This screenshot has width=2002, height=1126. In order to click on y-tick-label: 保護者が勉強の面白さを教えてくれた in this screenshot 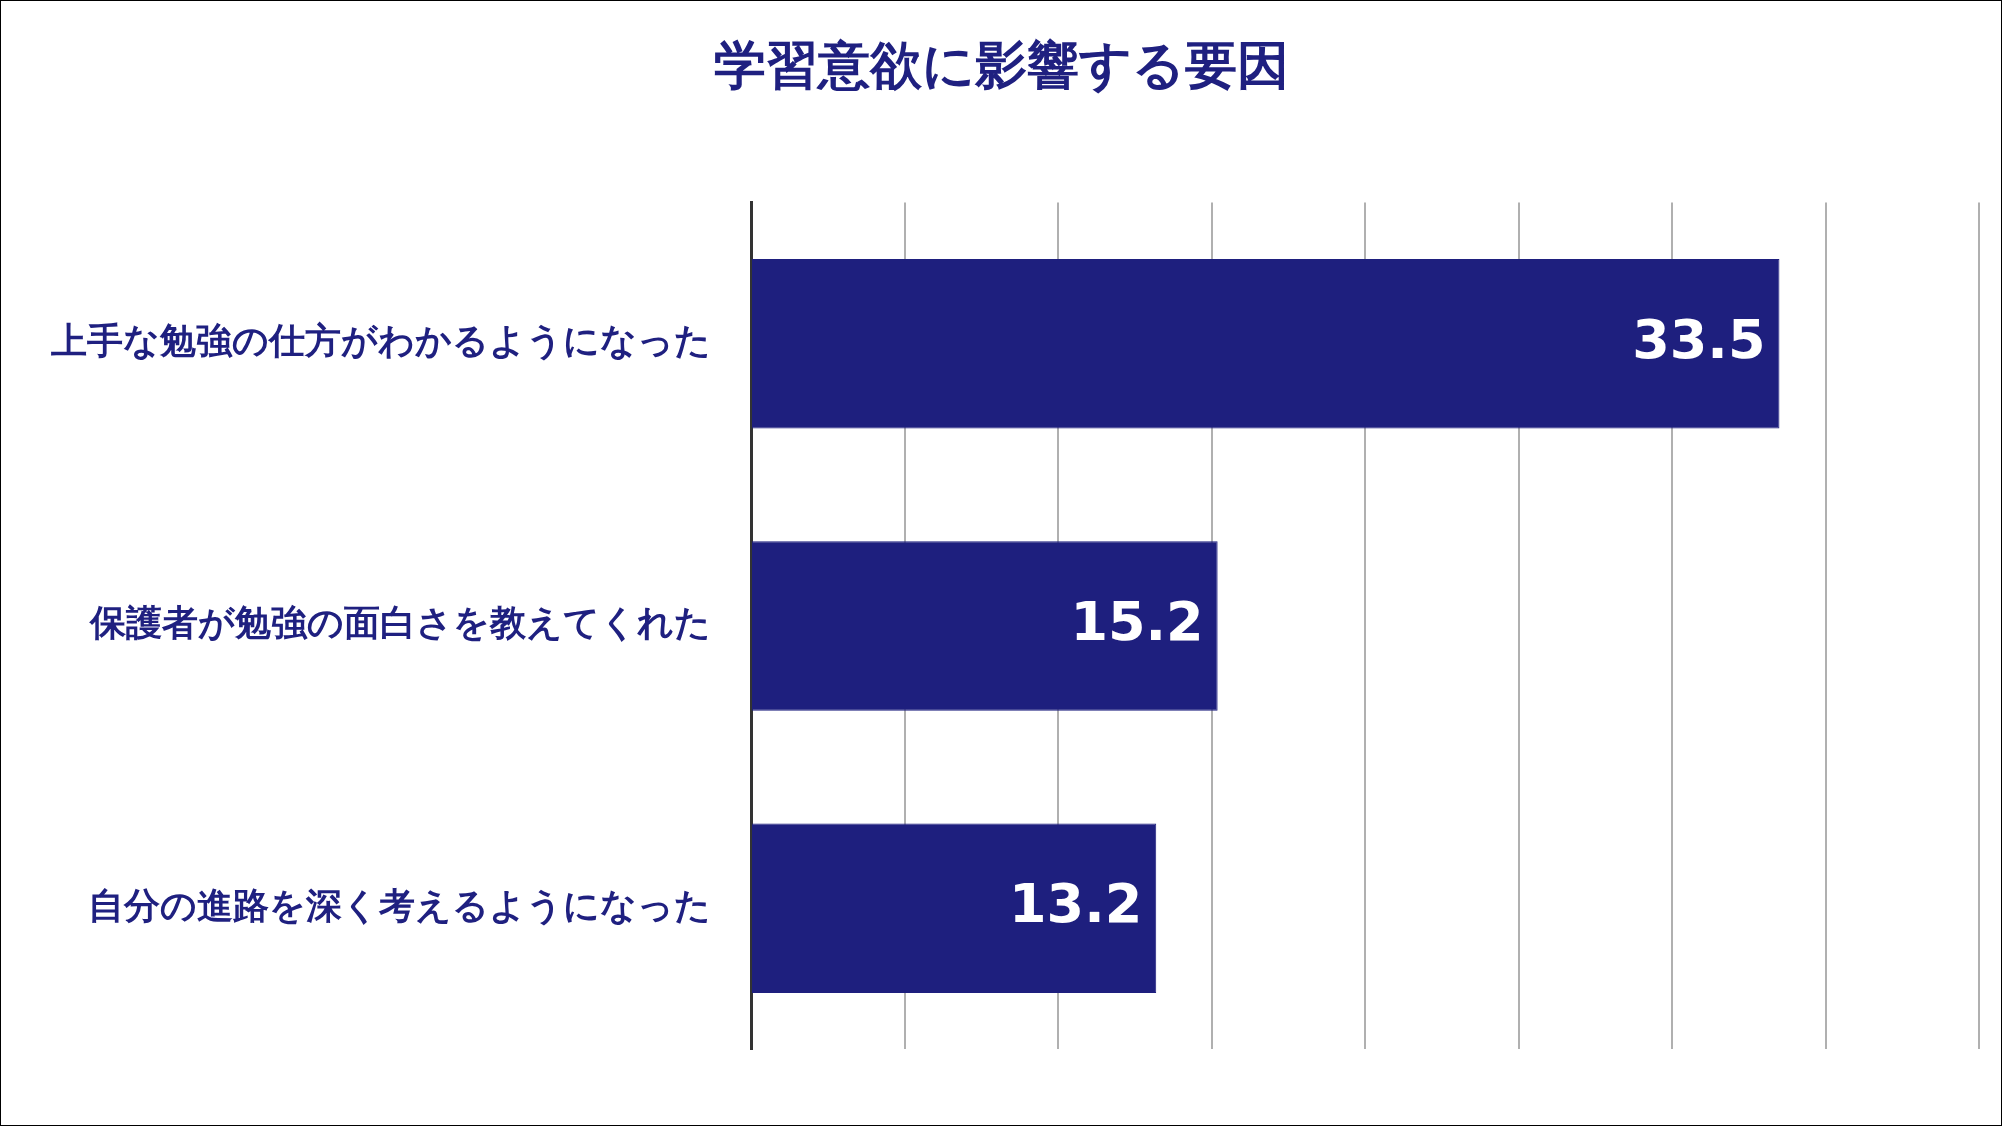, I will do `click(399, 623)`.